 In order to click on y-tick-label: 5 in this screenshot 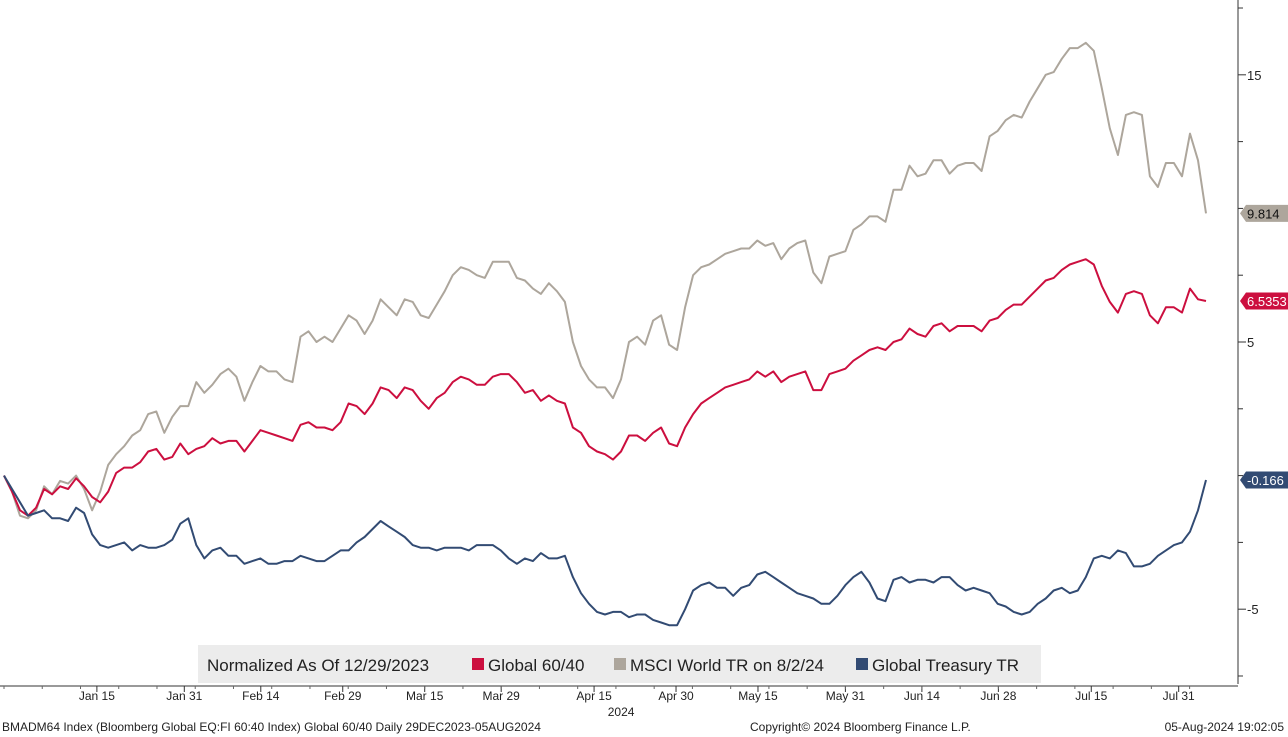, I will do `click(1250, 342)`.